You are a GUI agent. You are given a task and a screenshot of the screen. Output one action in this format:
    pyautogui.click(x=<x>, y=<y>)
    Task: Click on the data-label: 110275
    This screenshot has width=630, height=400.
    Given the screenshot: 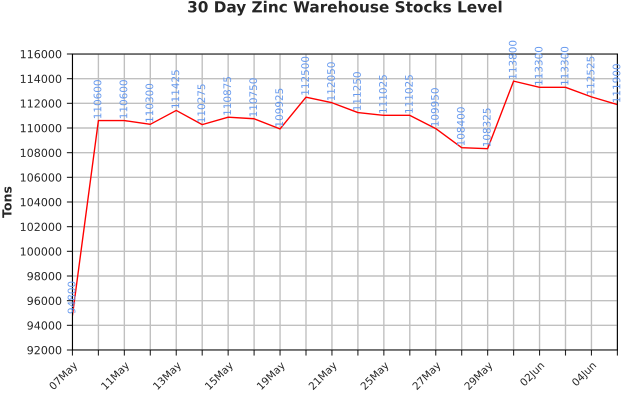 What is the action you would take?
    pyautogui.click(x=201, y=103)
    